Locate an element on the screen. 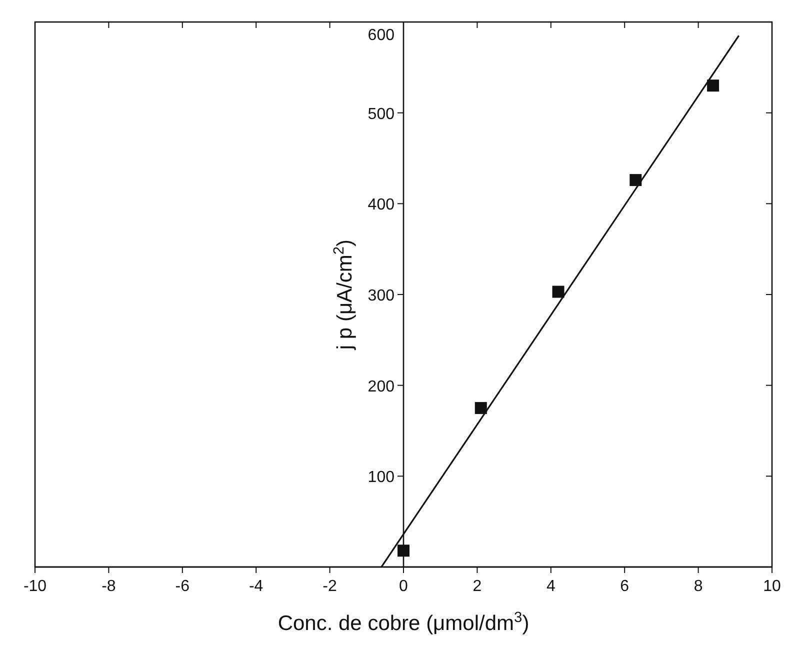 The width and height of the screenshot is (791, 648). x-tick-label: 4 is located at coordinates (551, 586).